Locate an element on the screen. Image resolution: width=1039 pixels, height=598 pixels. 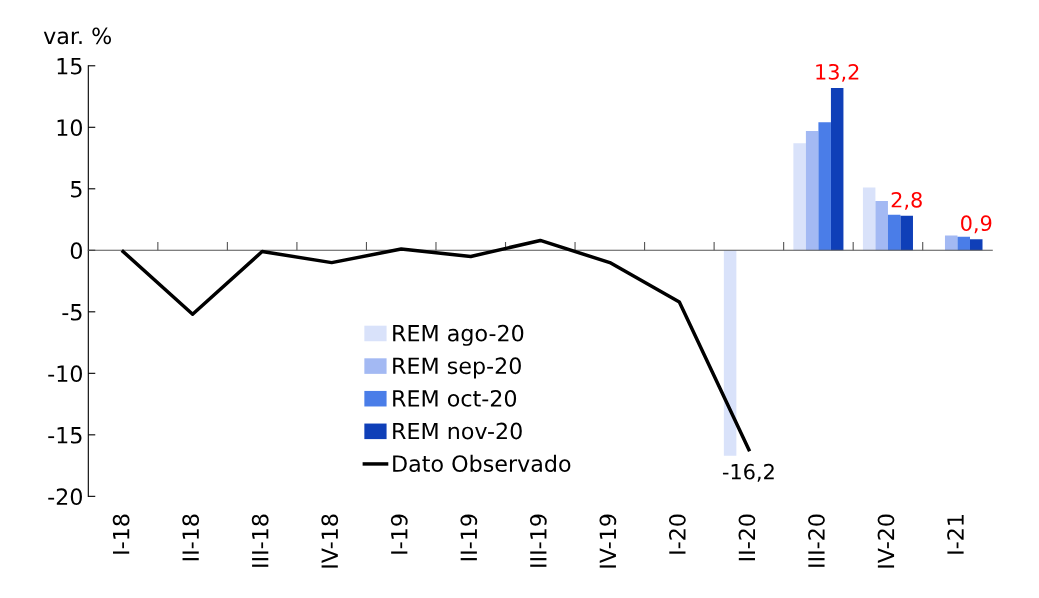
x-tick-label: III-19 is located at coordinates (538, 540).